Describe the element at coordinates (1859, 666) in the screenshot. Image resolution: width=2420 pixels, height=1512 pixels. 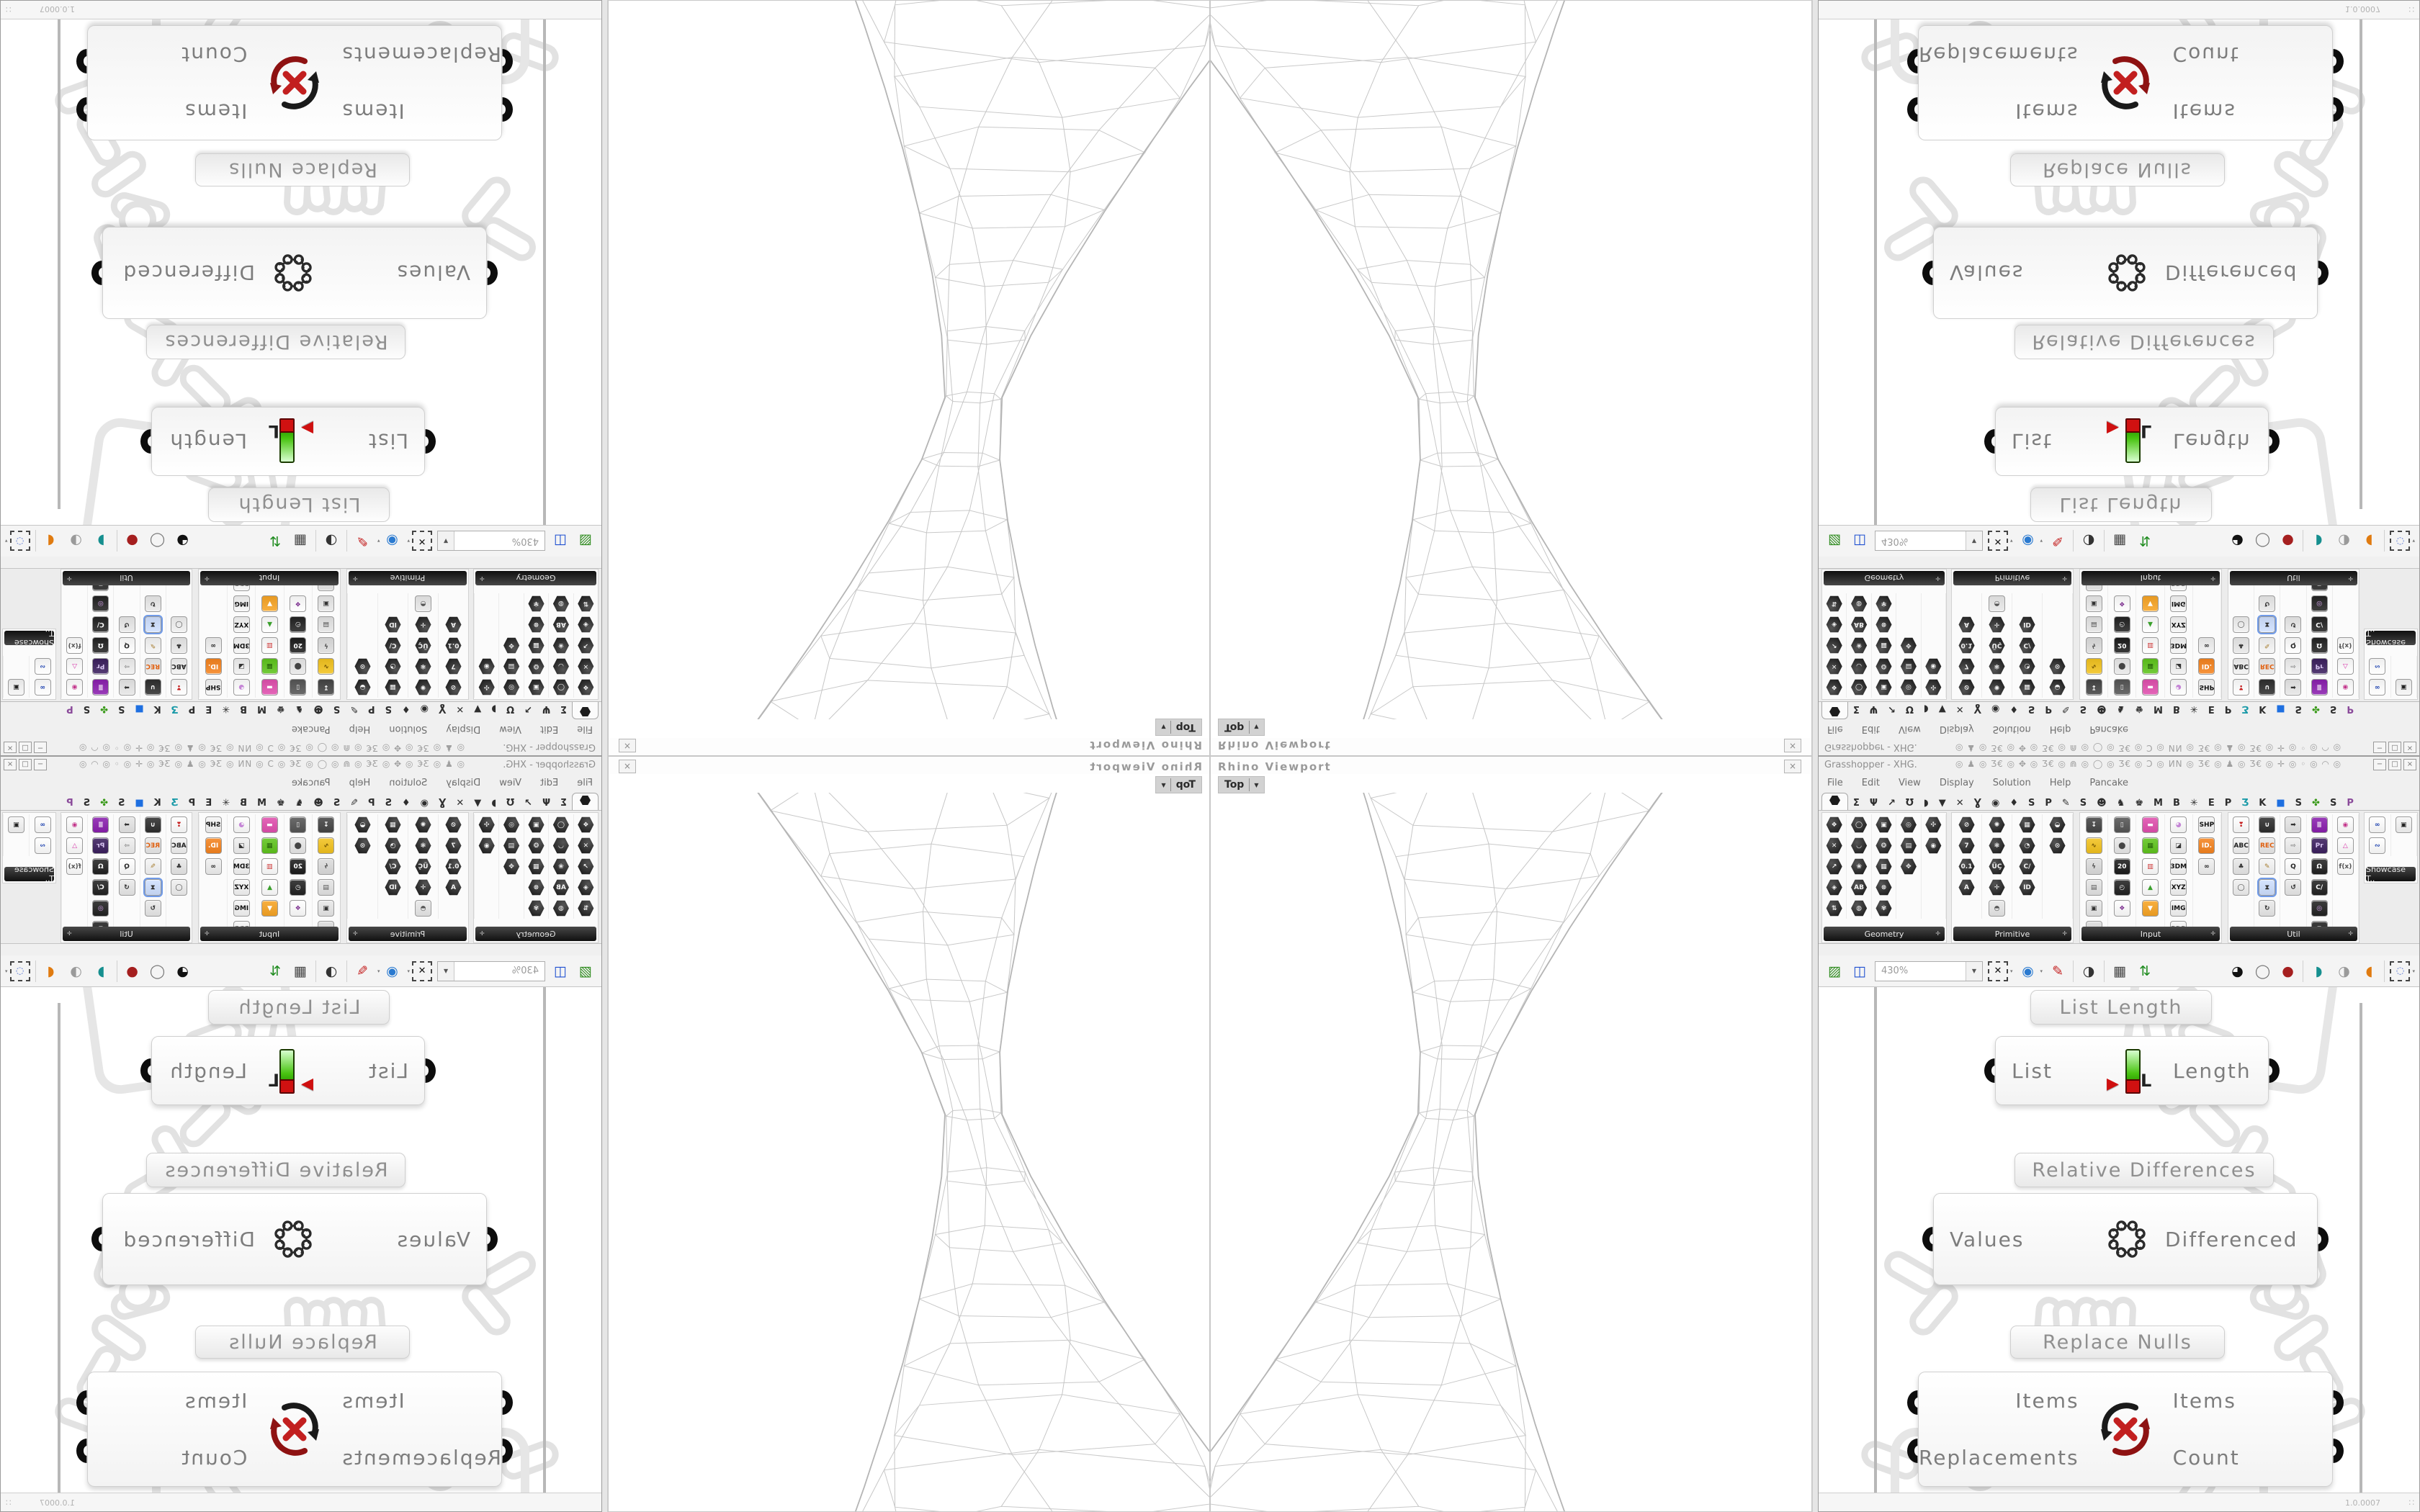
I see `palette-icon: ◡` at that location.